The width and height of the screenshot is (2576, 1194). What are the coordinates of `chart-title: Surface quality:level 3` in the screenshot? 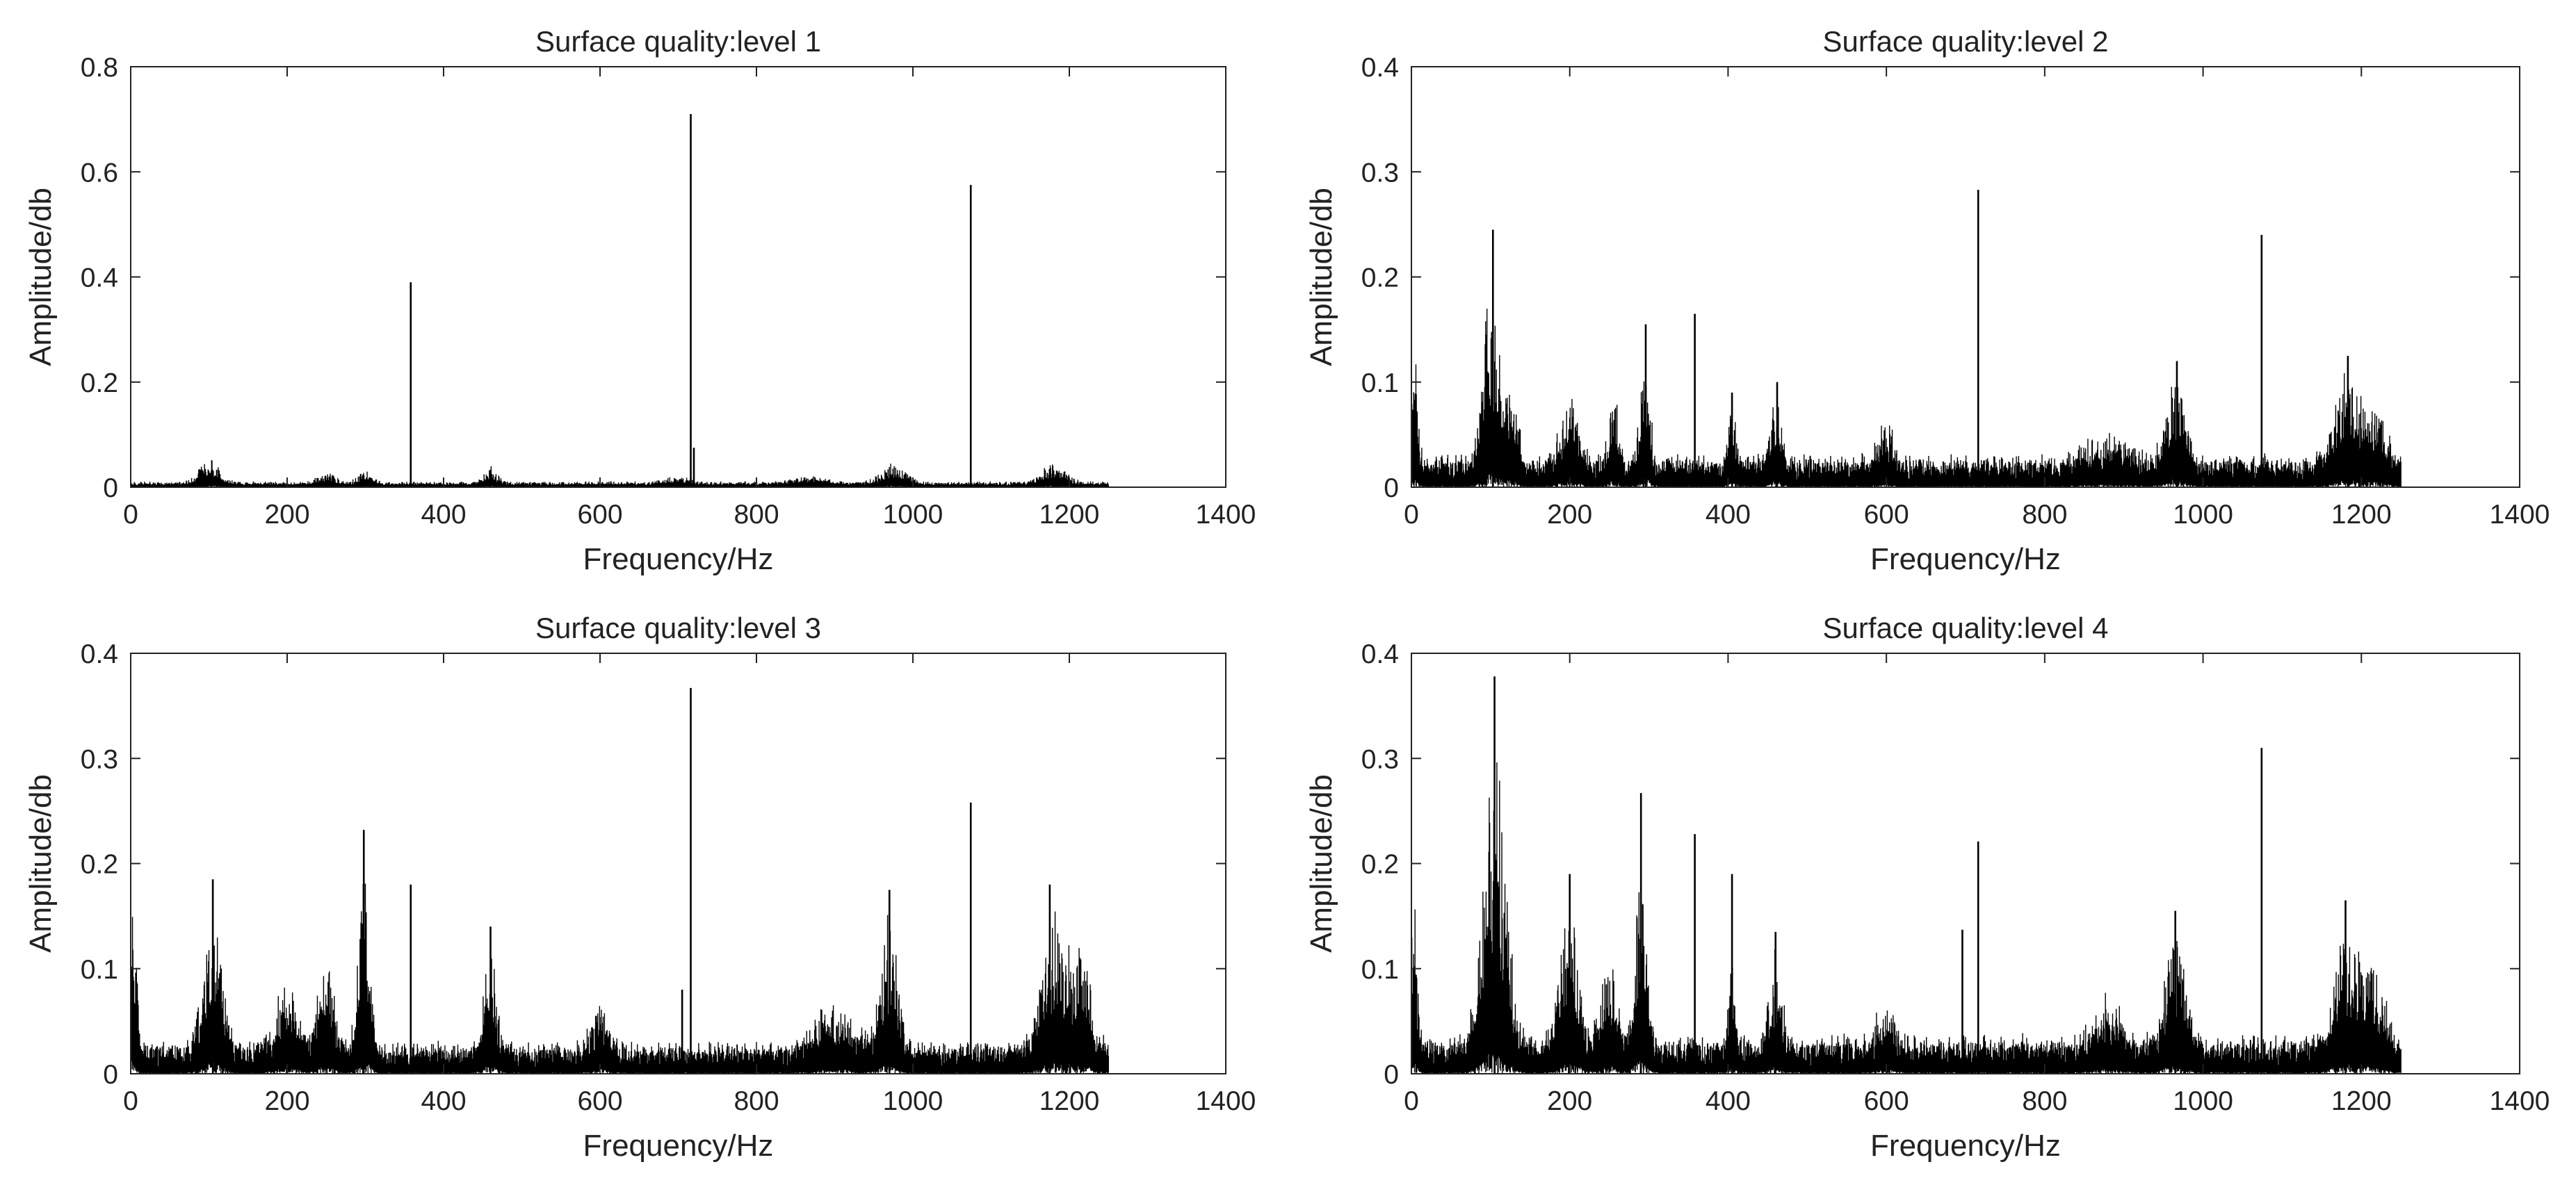 It's located at (678, 628).